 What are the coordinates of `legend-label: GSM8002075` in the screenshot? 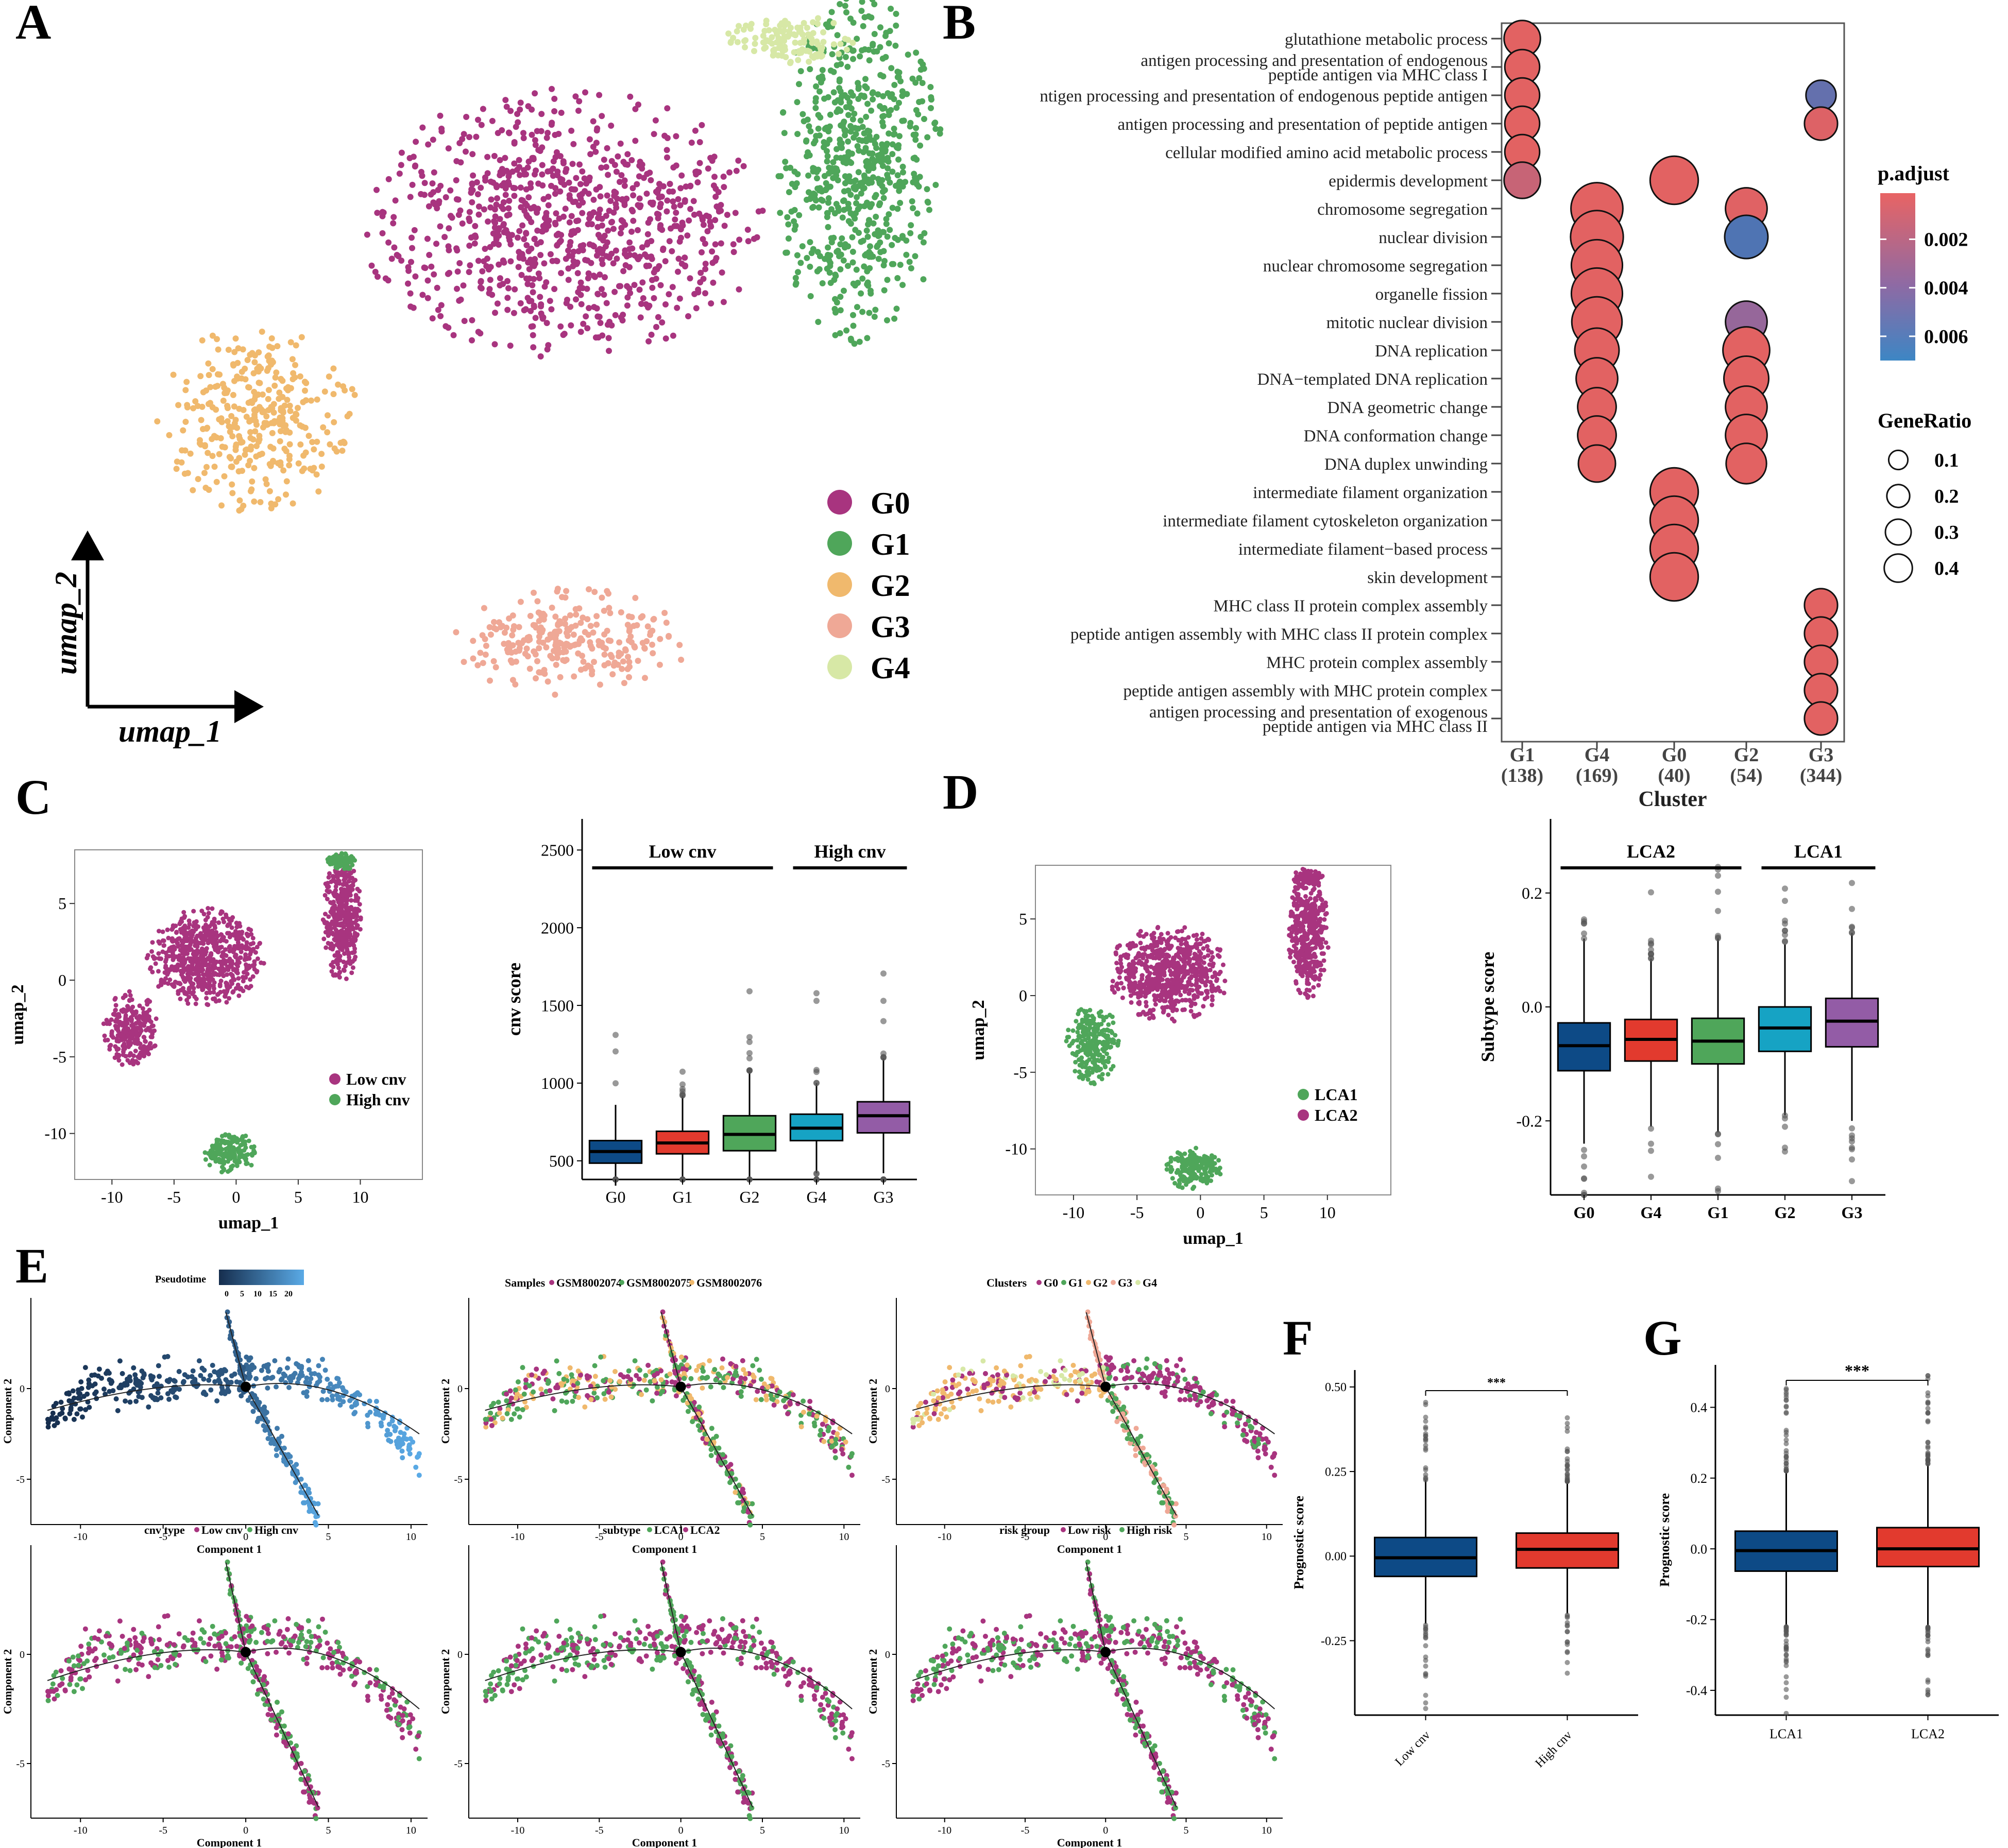 It's located at (659, 1282).